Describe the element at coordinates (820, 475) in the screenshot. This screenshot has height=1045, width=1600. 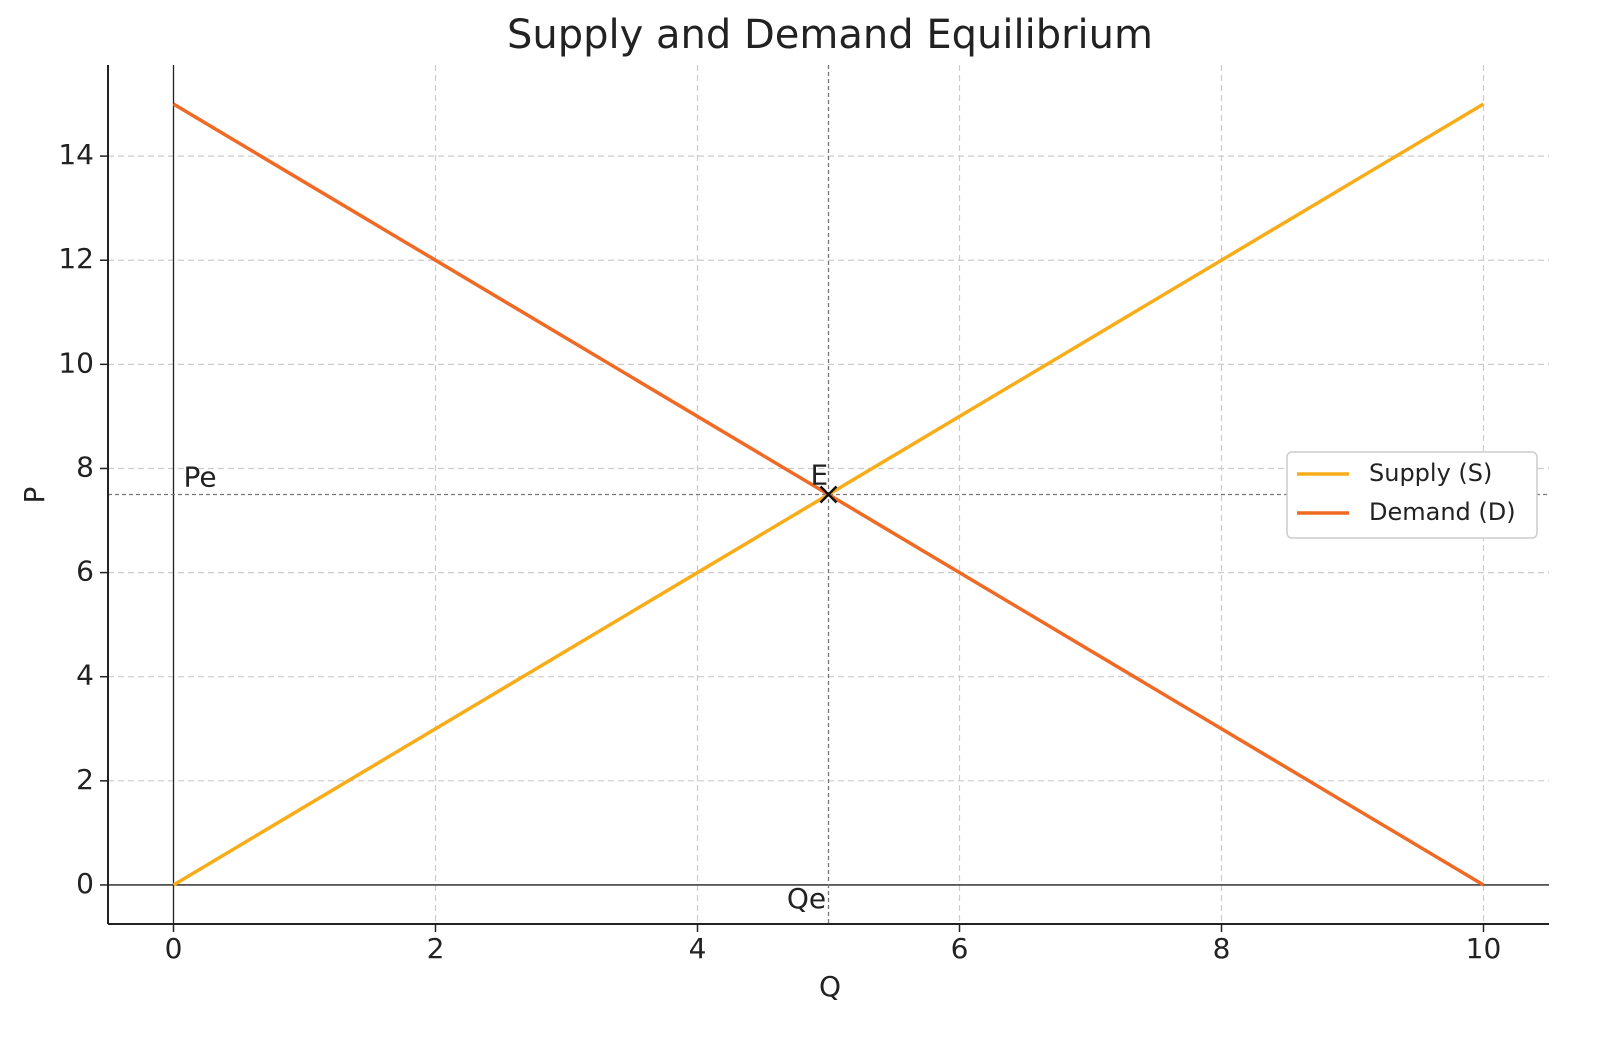
I see `equilibrium-label: E` at that location.